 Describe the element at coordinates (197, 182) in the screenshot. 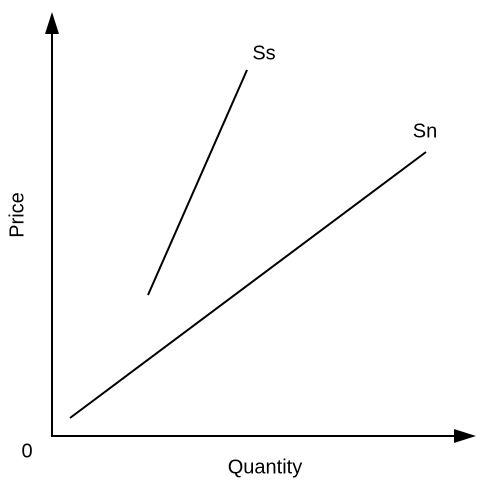

I see `ss-curve` at that location.